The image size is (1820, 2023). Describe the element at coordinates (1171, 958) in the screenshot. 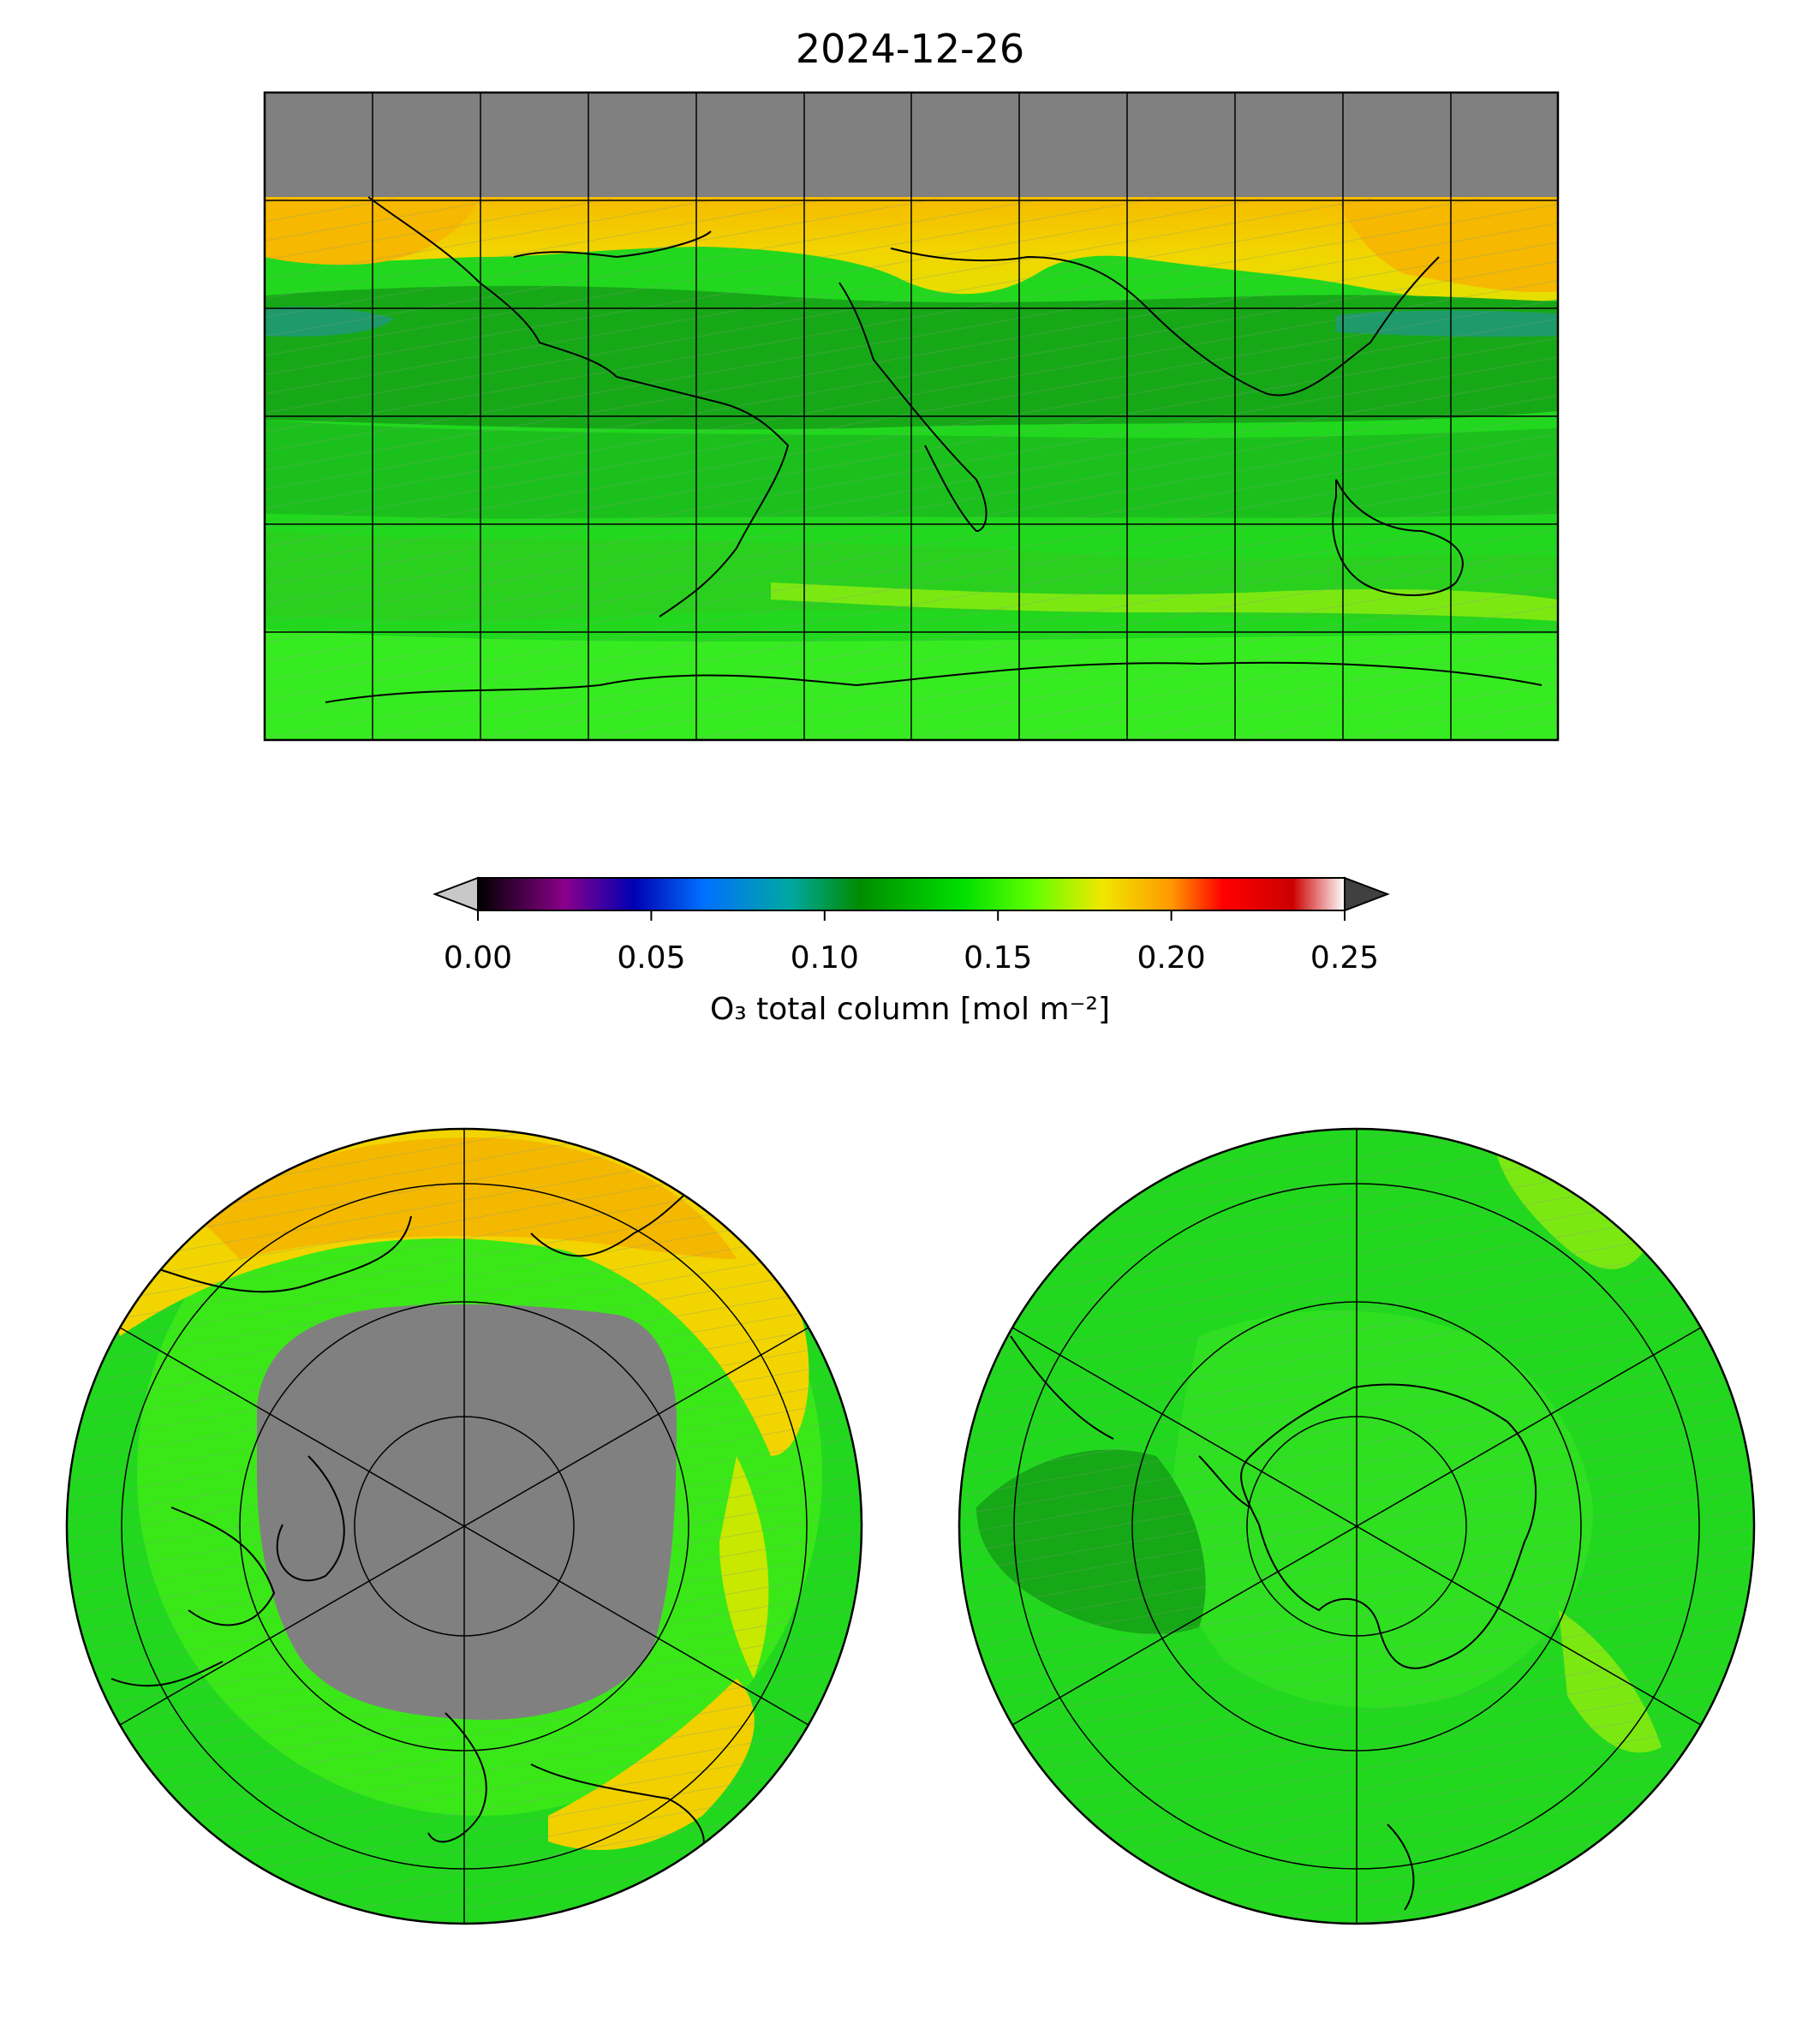

I see `colorbar-tick-label: 0.20` at that location.